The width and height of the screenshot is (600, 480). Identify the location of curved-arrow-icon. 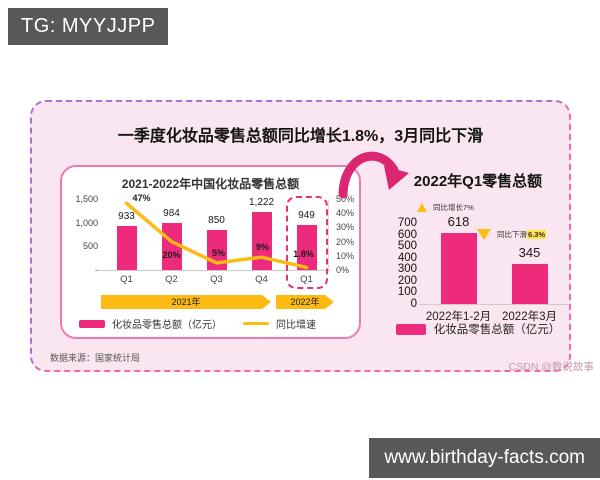
(373, 175).